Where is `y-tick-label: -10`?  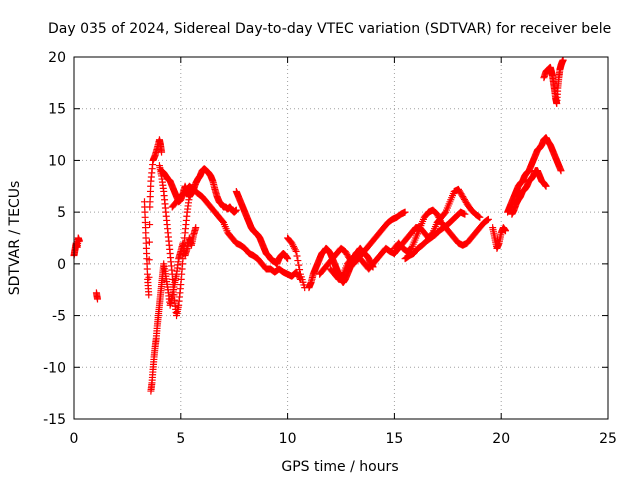 y-tick-label: -10 is located at coordinates (54, 368).